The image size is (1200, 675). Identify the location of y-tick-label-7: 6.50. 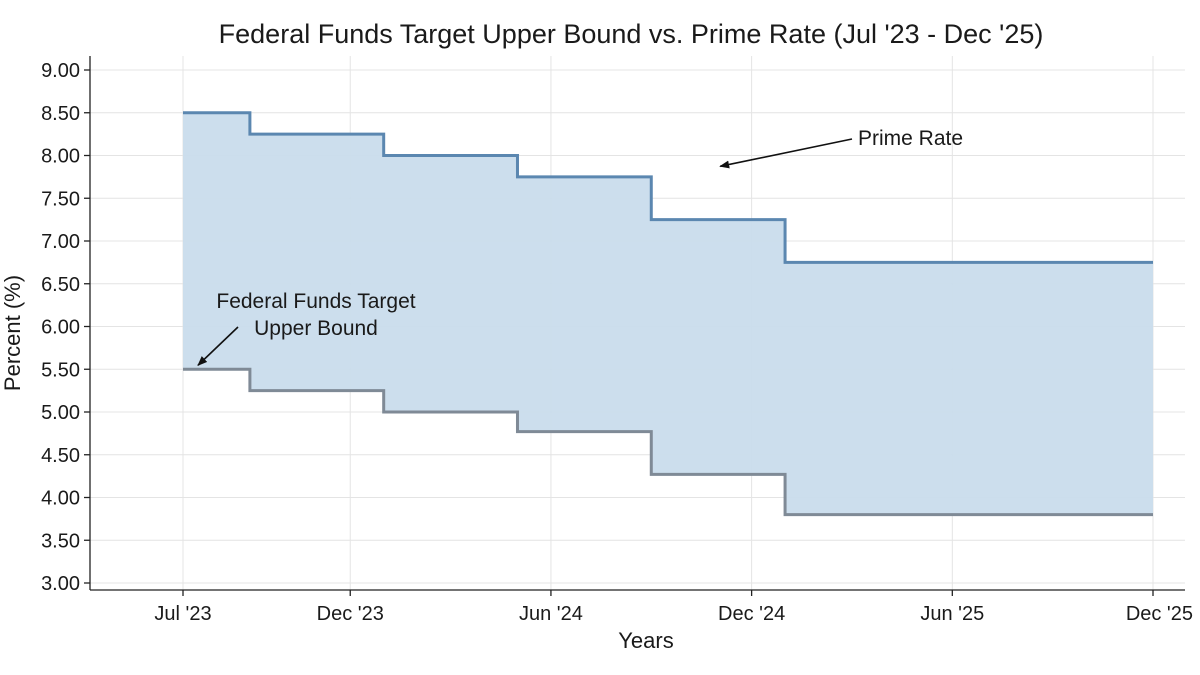
(60, 285).